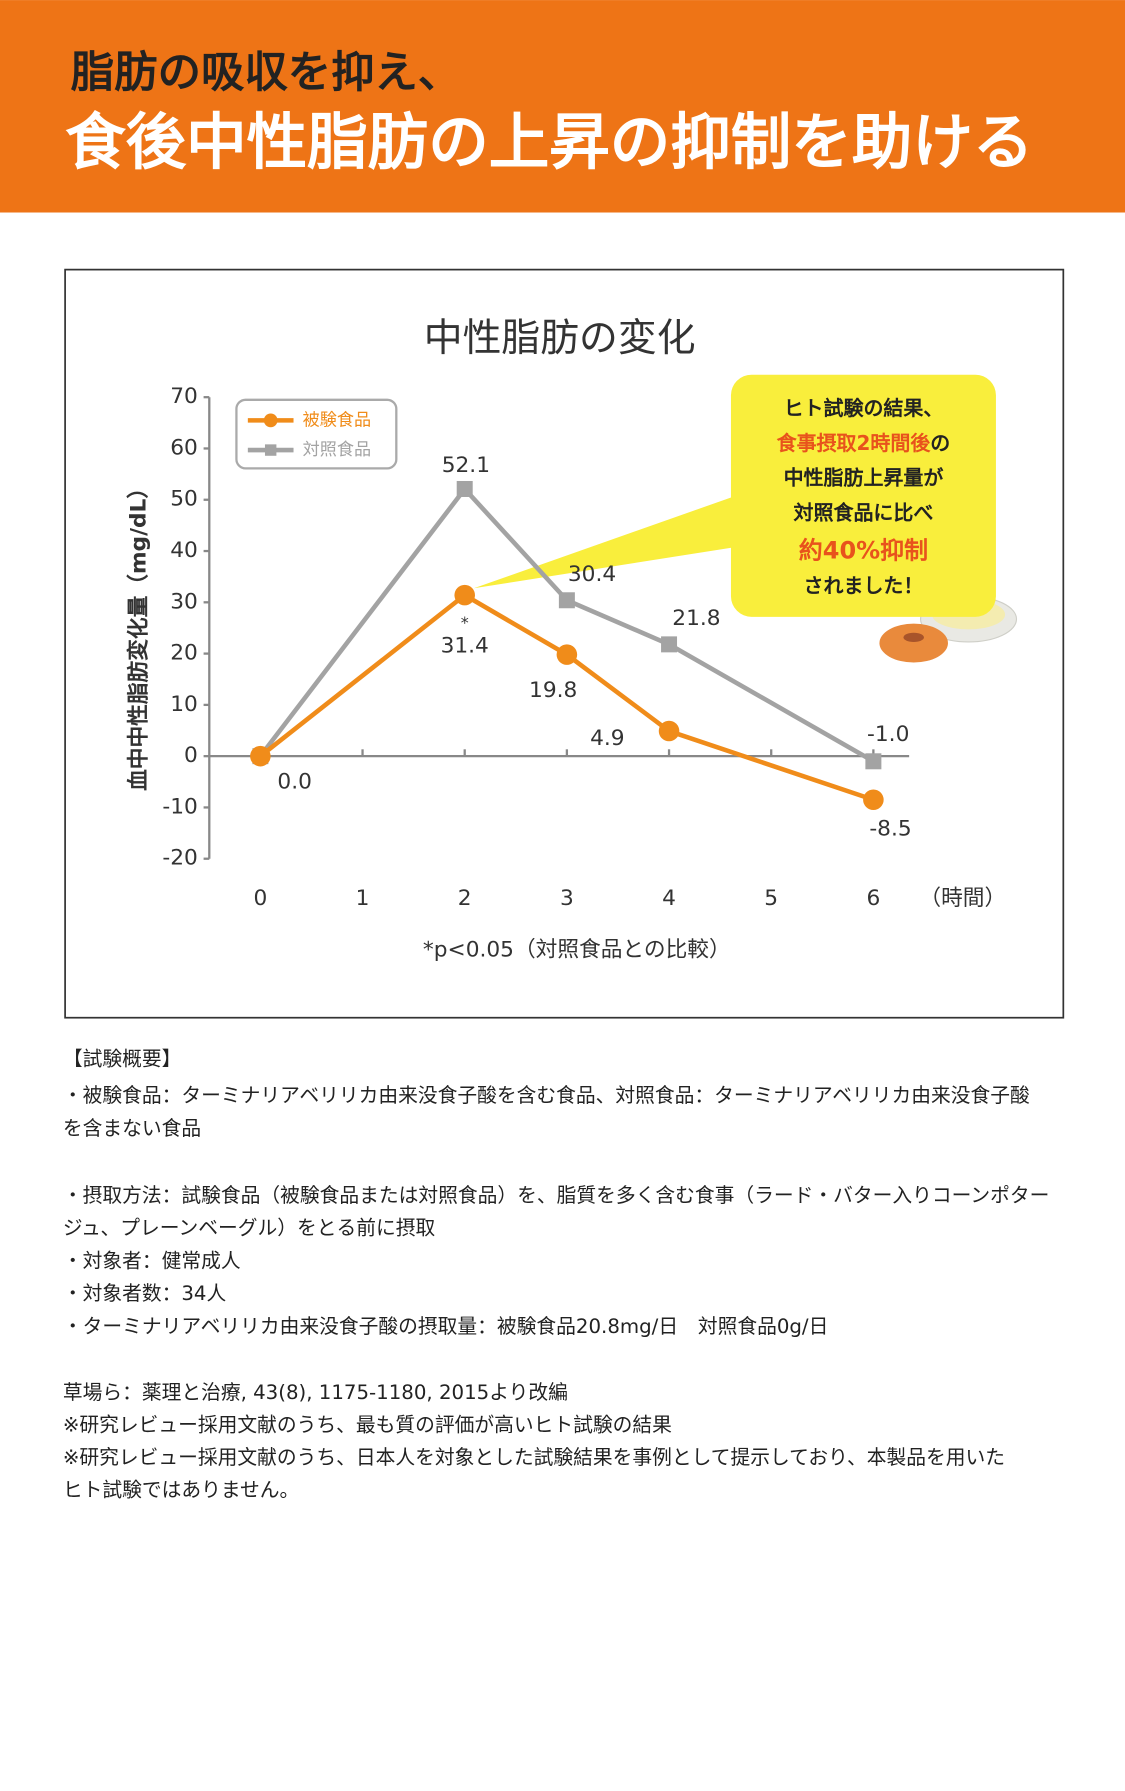 The height and width of the screenshot is (1791, 1125). I want to click on callout-text: の, so click(940, 442).